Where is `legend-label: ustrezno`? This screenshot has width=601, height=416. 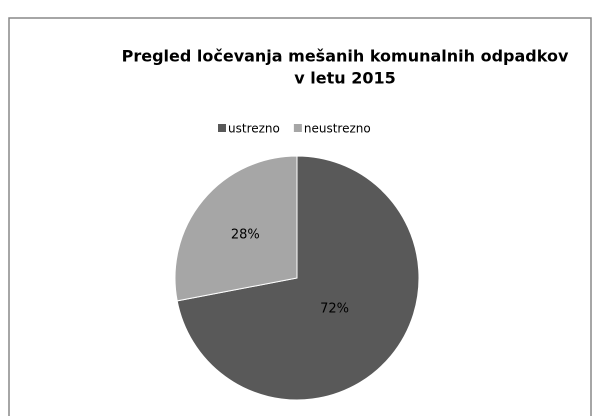 legend-label: ustrezno is located at coordinates (254, 129).